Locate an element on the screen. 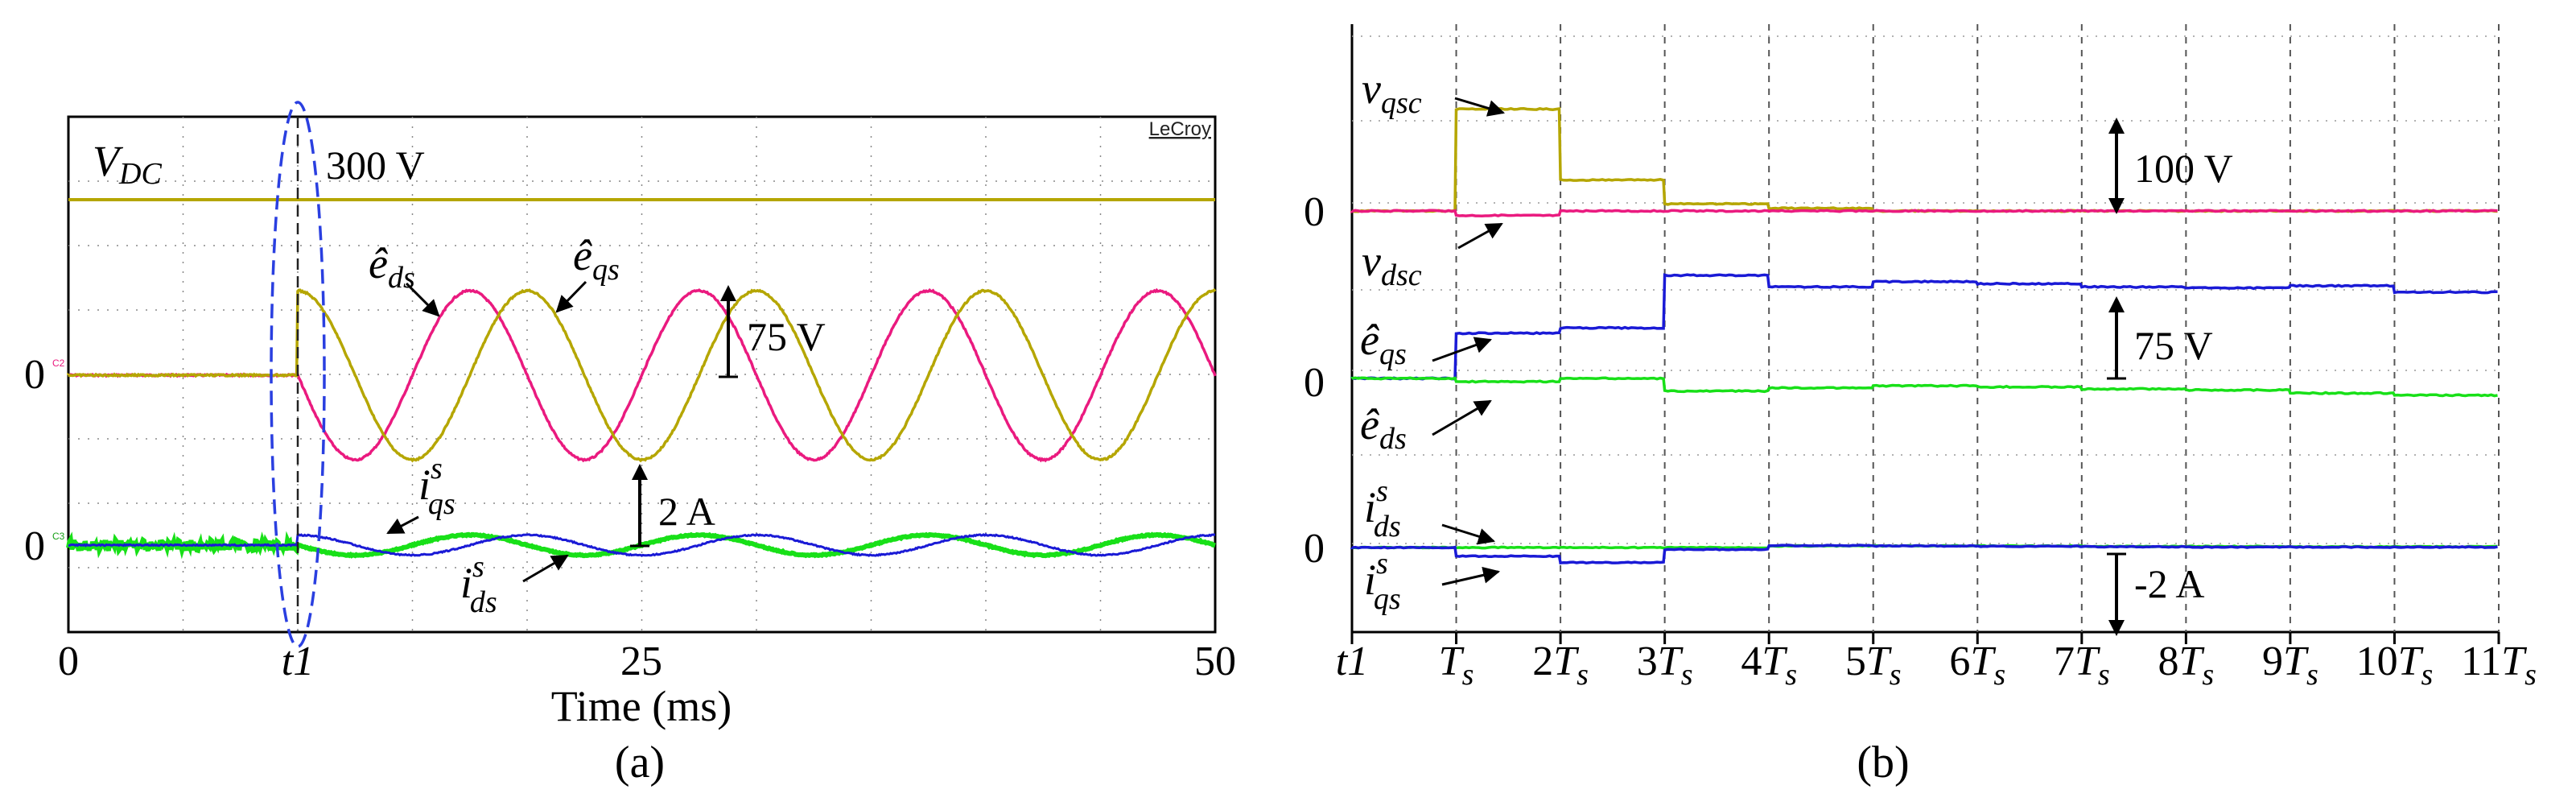  zero-level-label-b-2: 0 is located at coordinates (1314, 383).